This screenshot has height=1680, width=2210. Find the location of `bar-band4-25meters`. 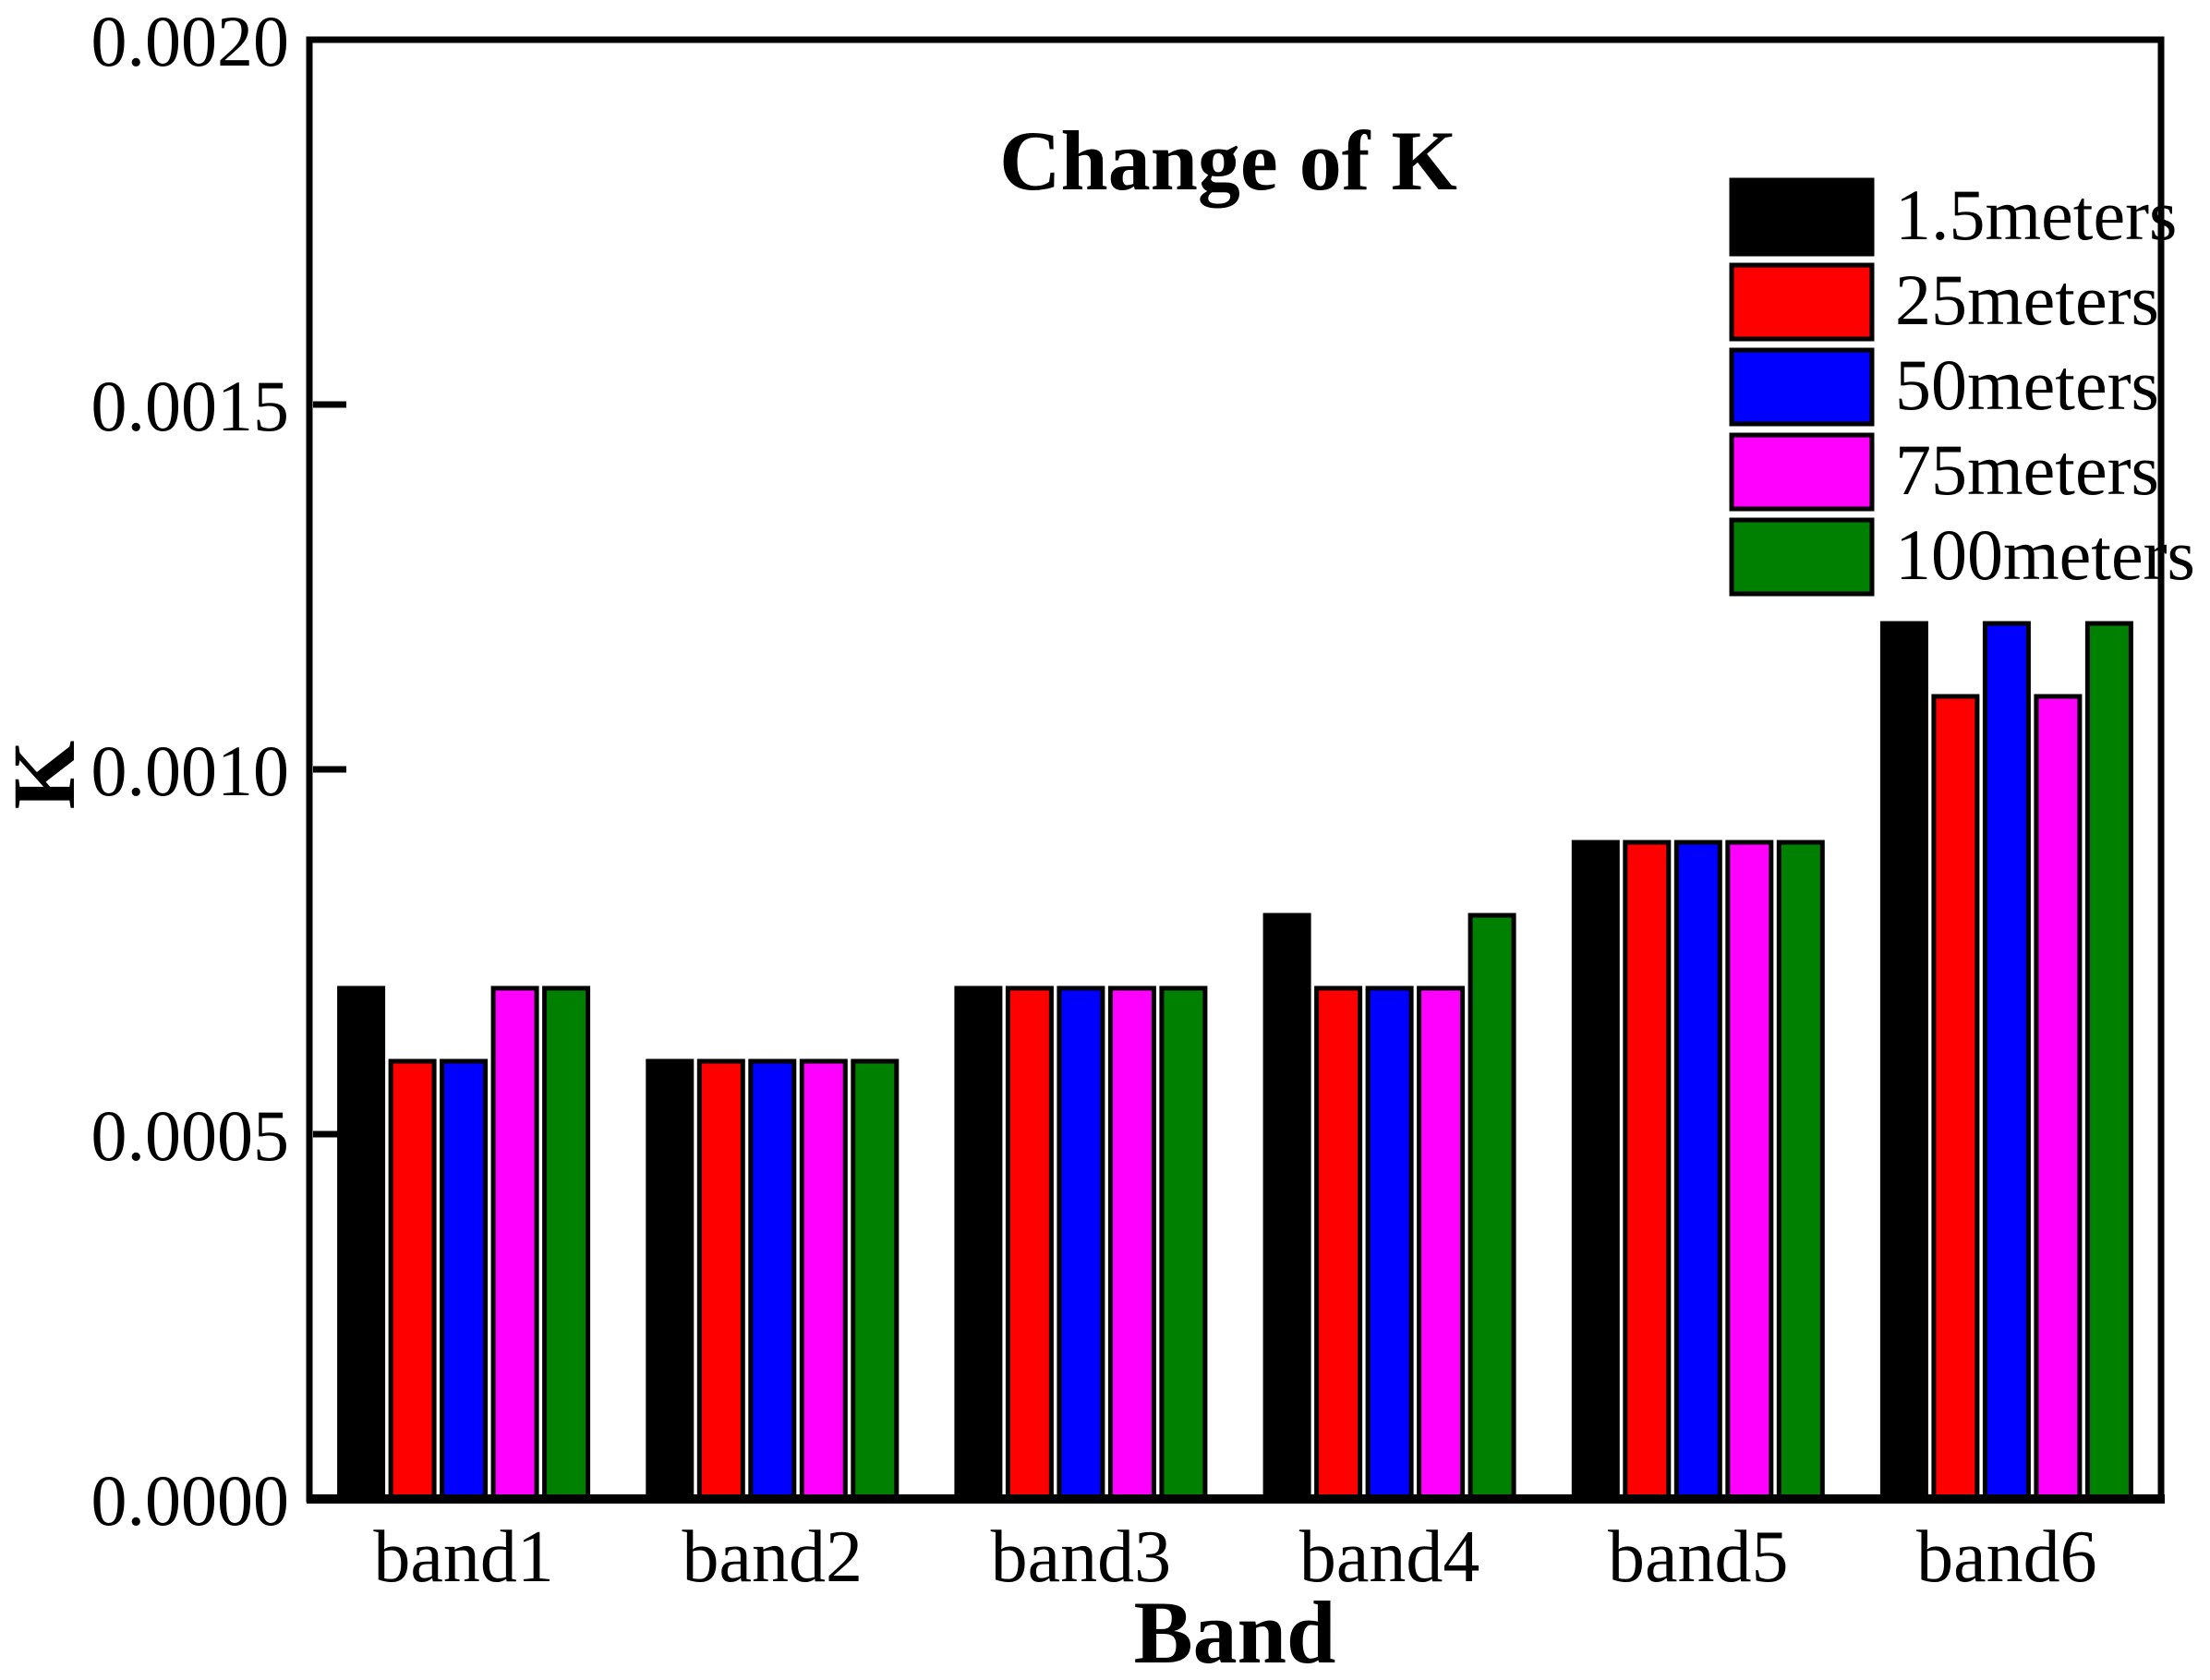

bar-band4-25meters is located at coordinates (1338, 1243).